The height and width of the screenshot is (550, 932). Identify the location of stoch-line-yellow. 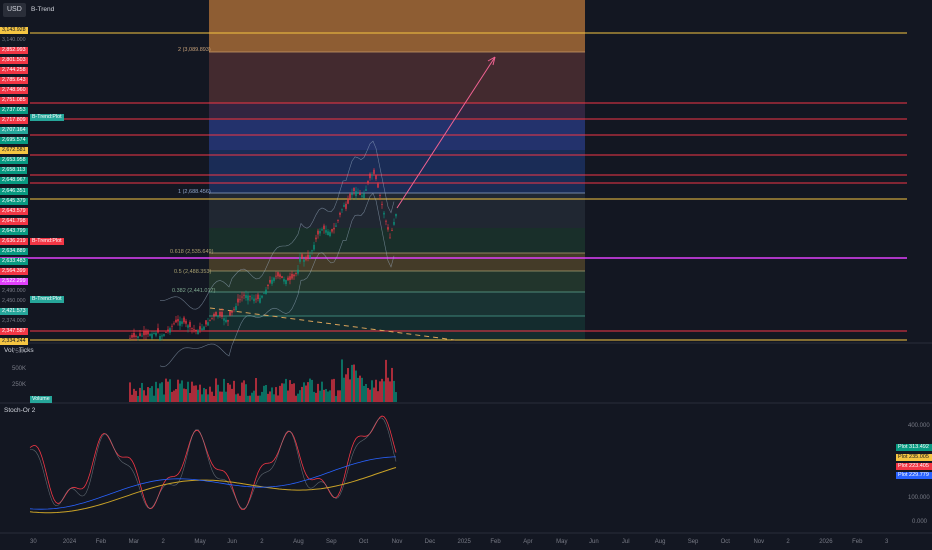
(213, 490).